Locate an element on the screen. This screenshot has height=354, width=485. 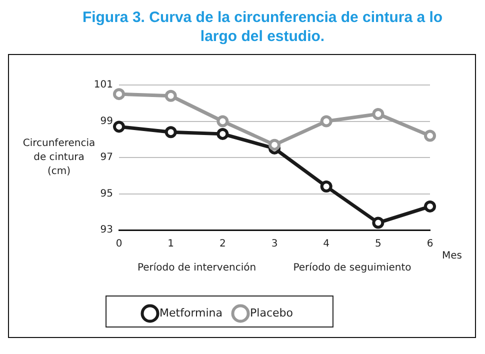
y-tick-label: 93 is located at coordinates (106, 230).